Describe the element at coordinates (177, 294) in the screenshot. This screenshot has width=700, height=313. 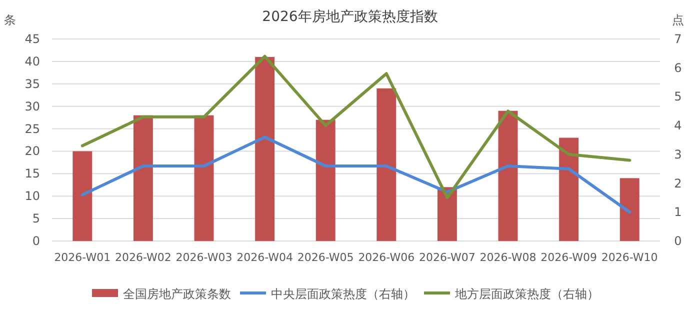
I see `legend-label: 全国房地产政策条数` at that location.